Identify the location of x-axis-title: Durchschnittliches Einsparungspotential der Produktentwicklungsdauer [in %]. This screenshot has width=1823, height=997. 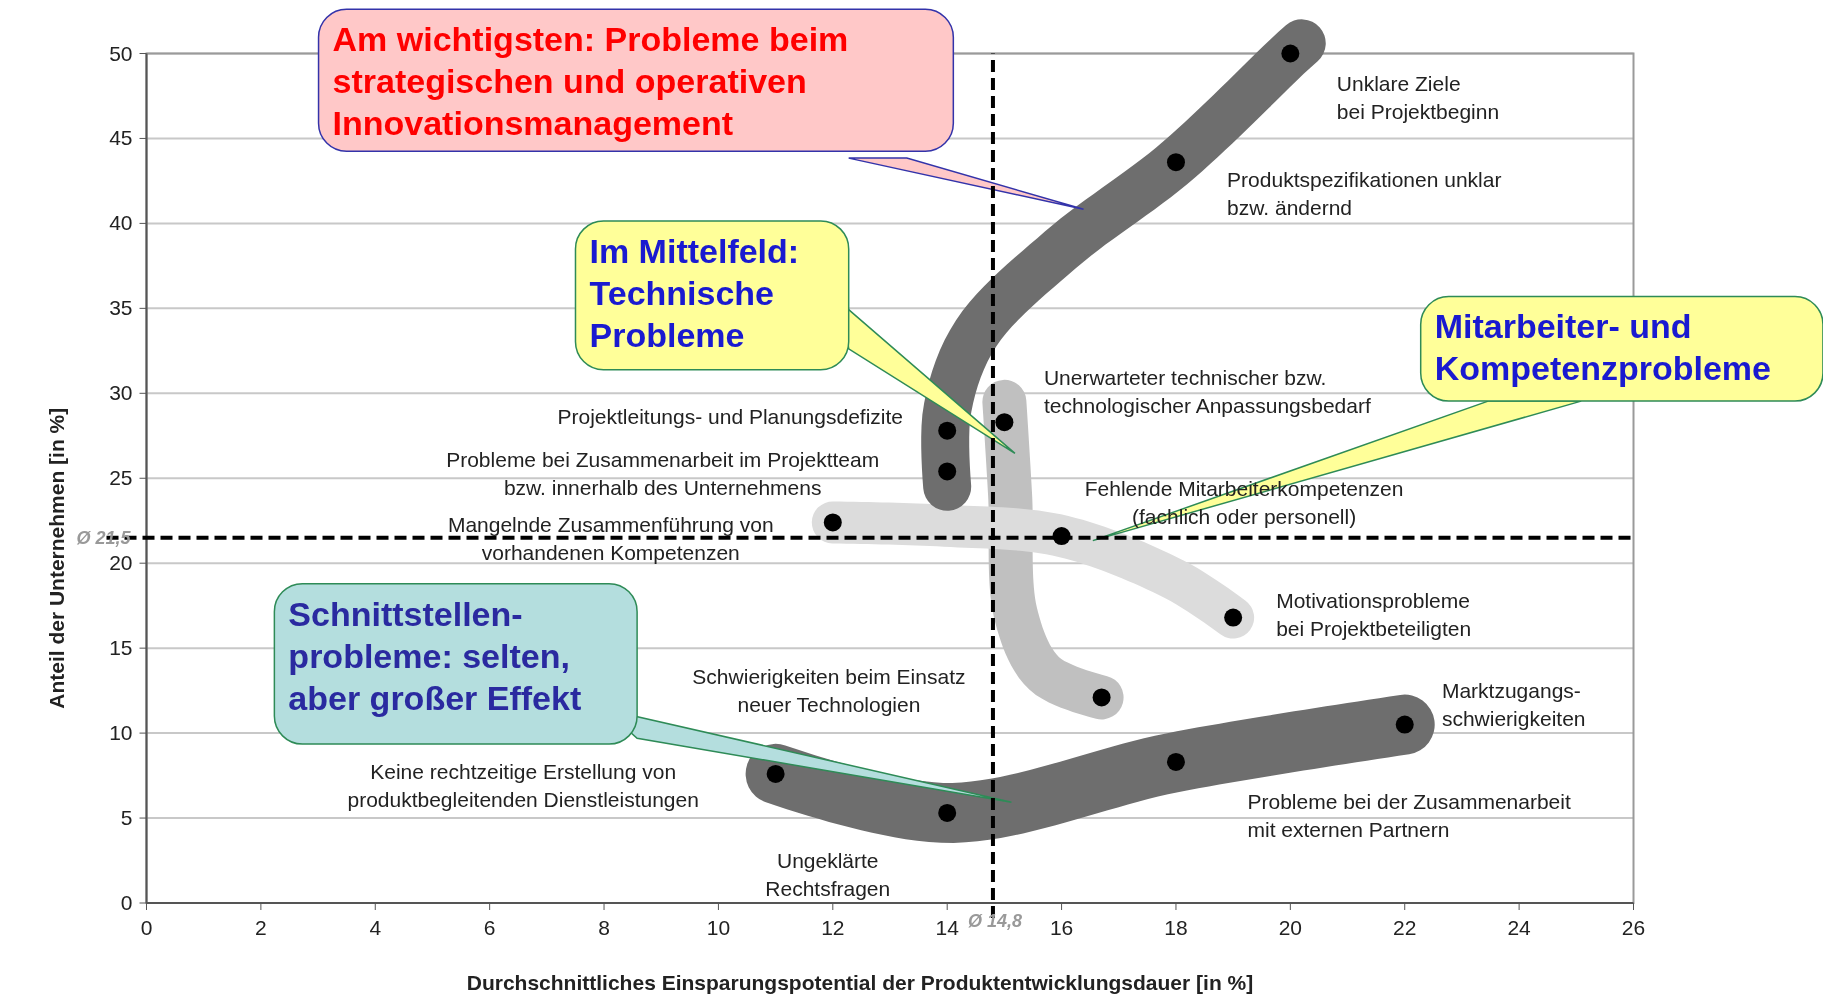
(860, 982).